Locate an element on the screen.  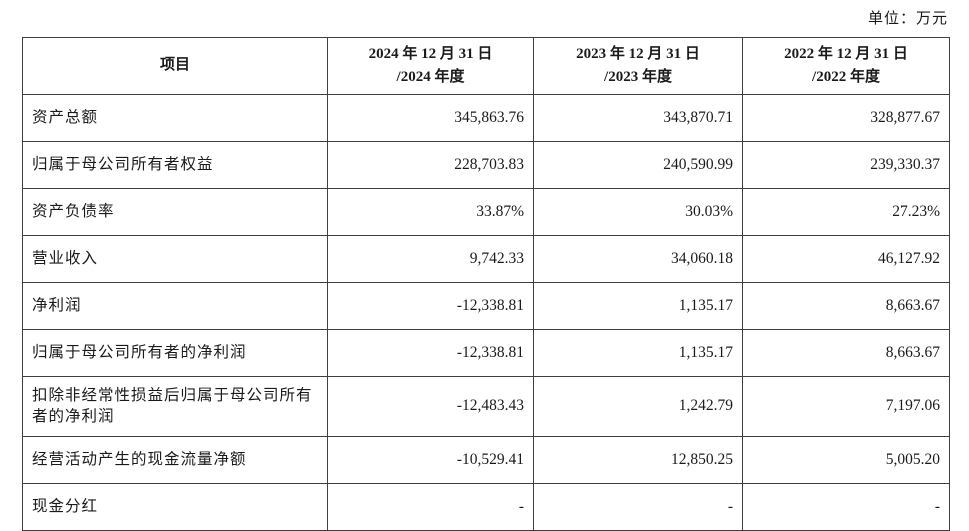
header-col-2023-line1: 2023 年 12 月 31 日 is located at coordinates (638, 53).